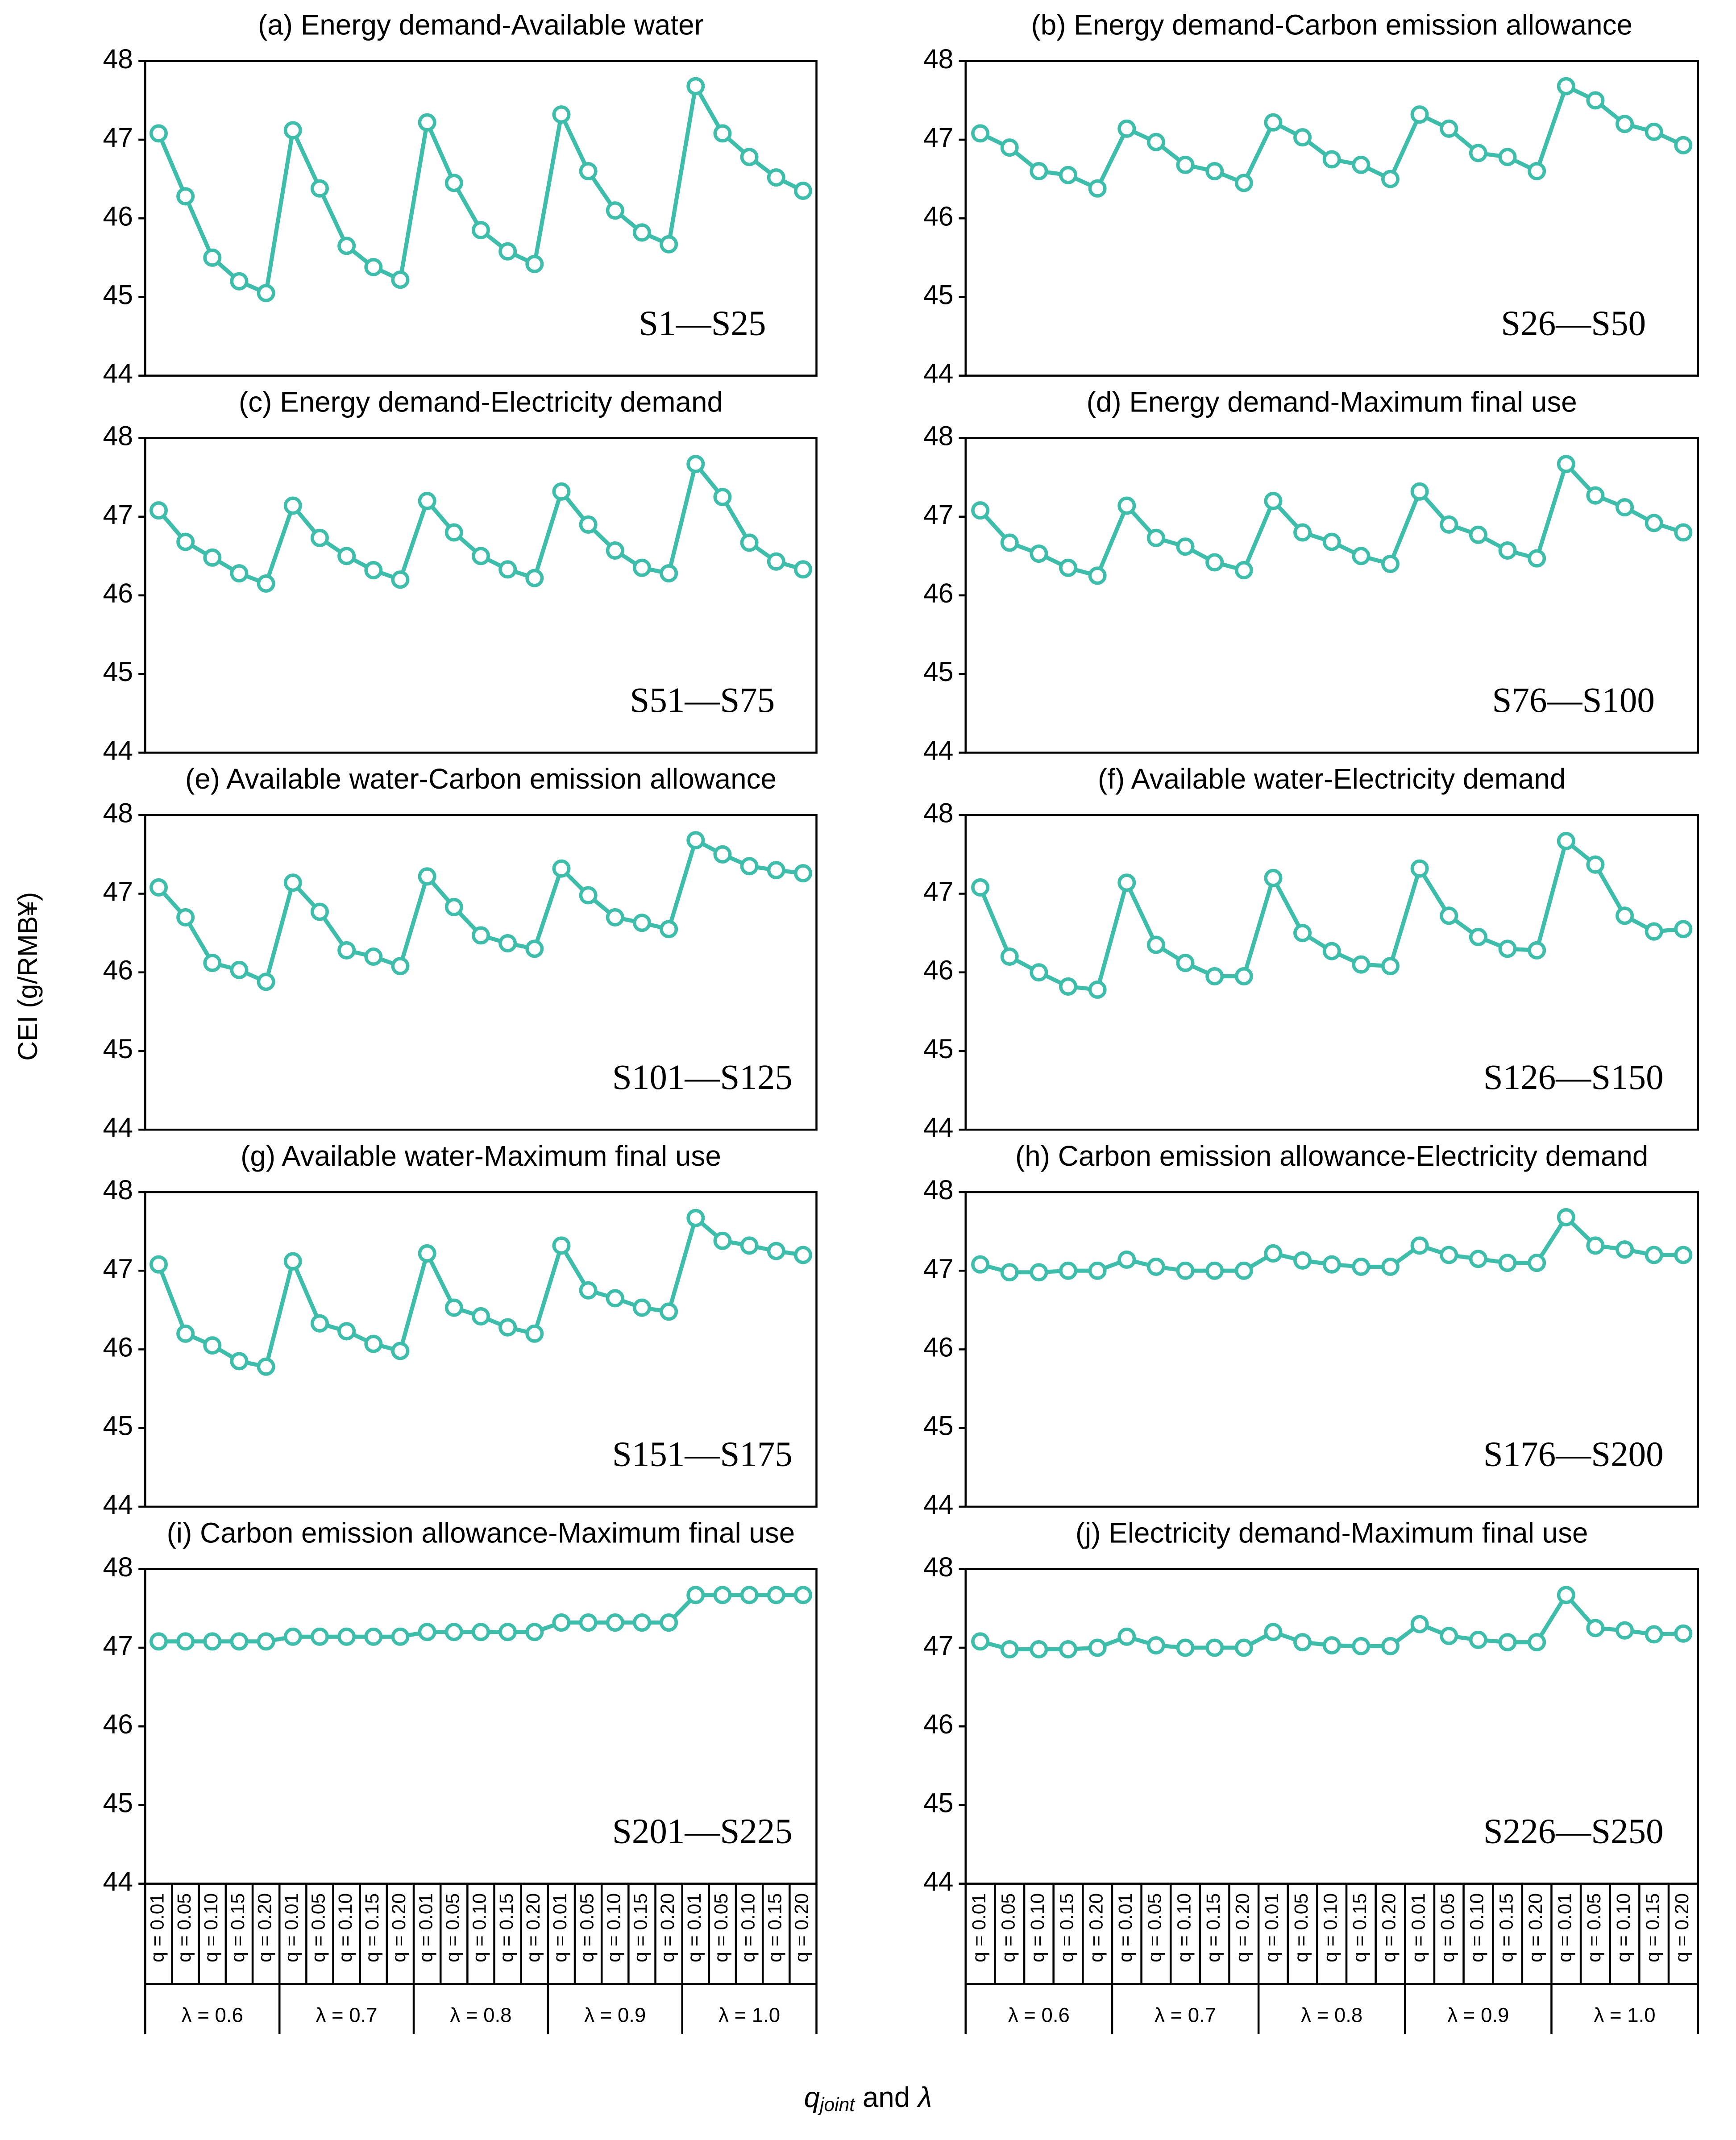 The image size is (1736, 2140). What do you see at coordinates (1331, 914) in the screenshot?
I see `series-line` at bounding box center [1331, 914].